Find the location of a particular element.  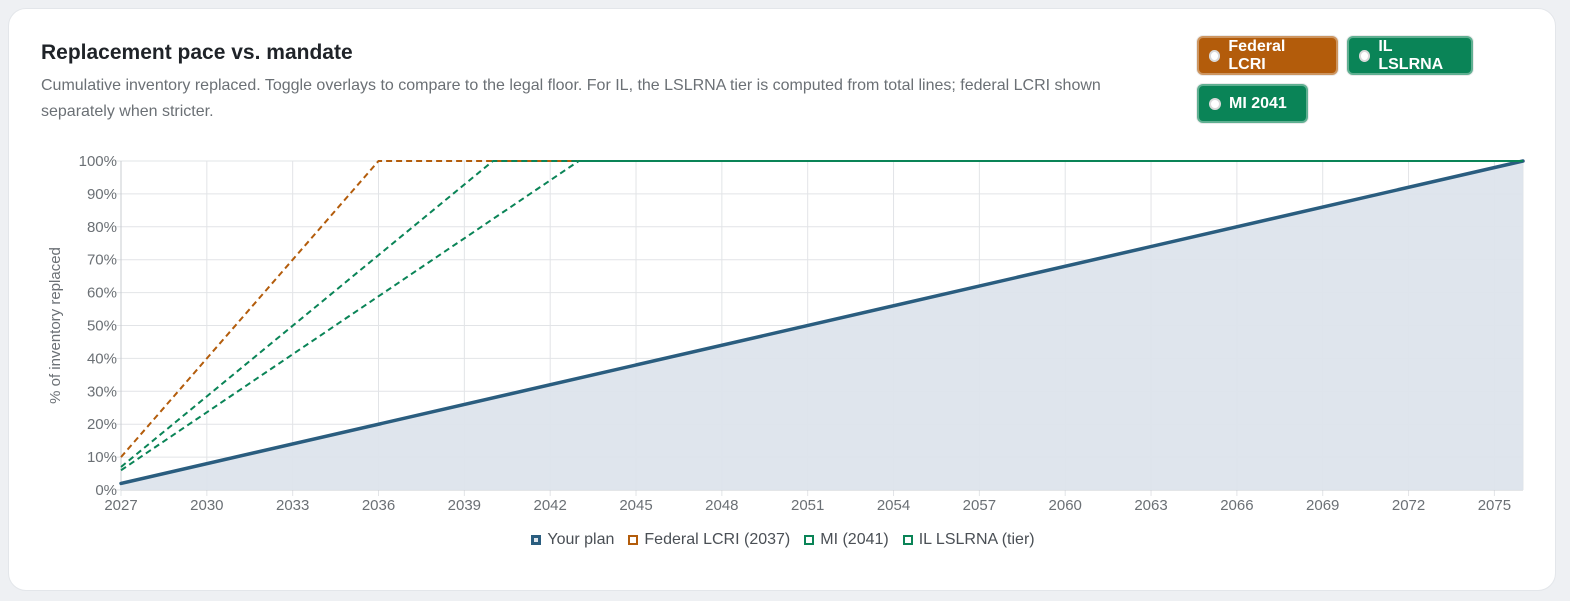

toggle-label: IL LSLRNA is located at coordinates (1411, 55).